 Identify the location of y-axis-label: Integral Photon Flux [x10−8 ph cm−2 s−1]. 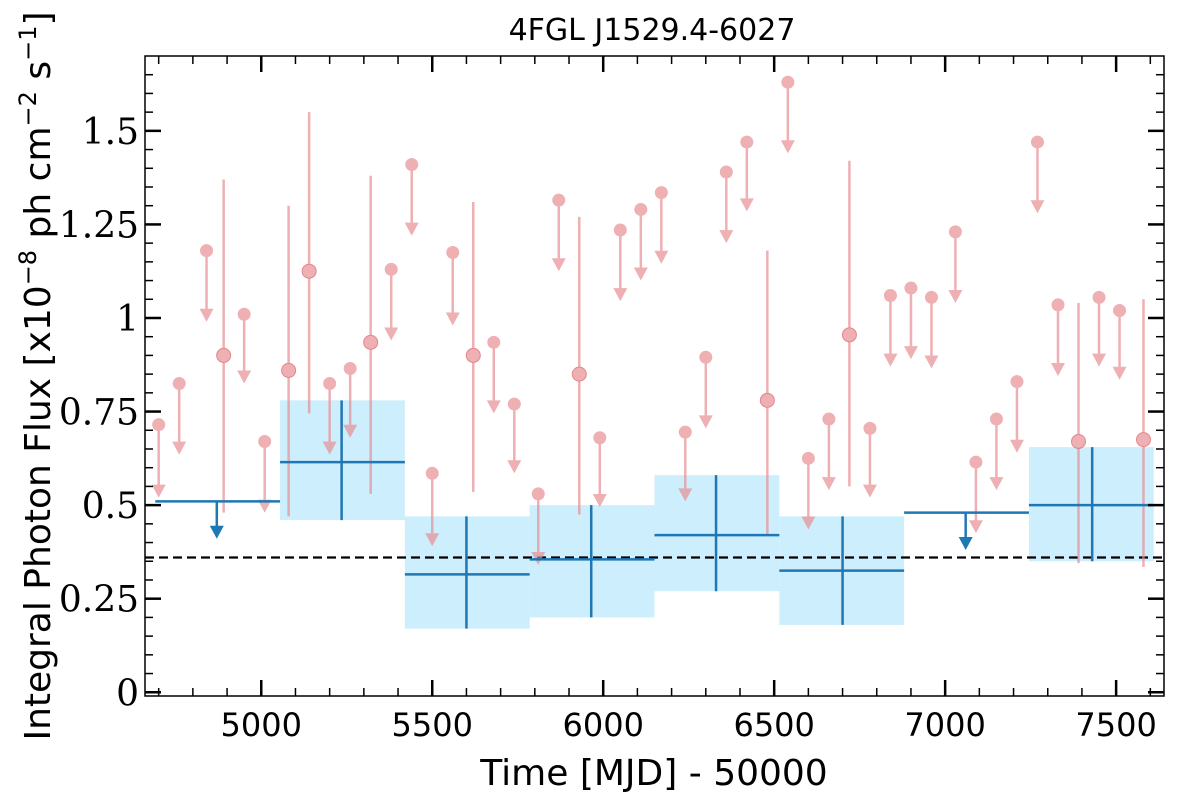
(36, 375).